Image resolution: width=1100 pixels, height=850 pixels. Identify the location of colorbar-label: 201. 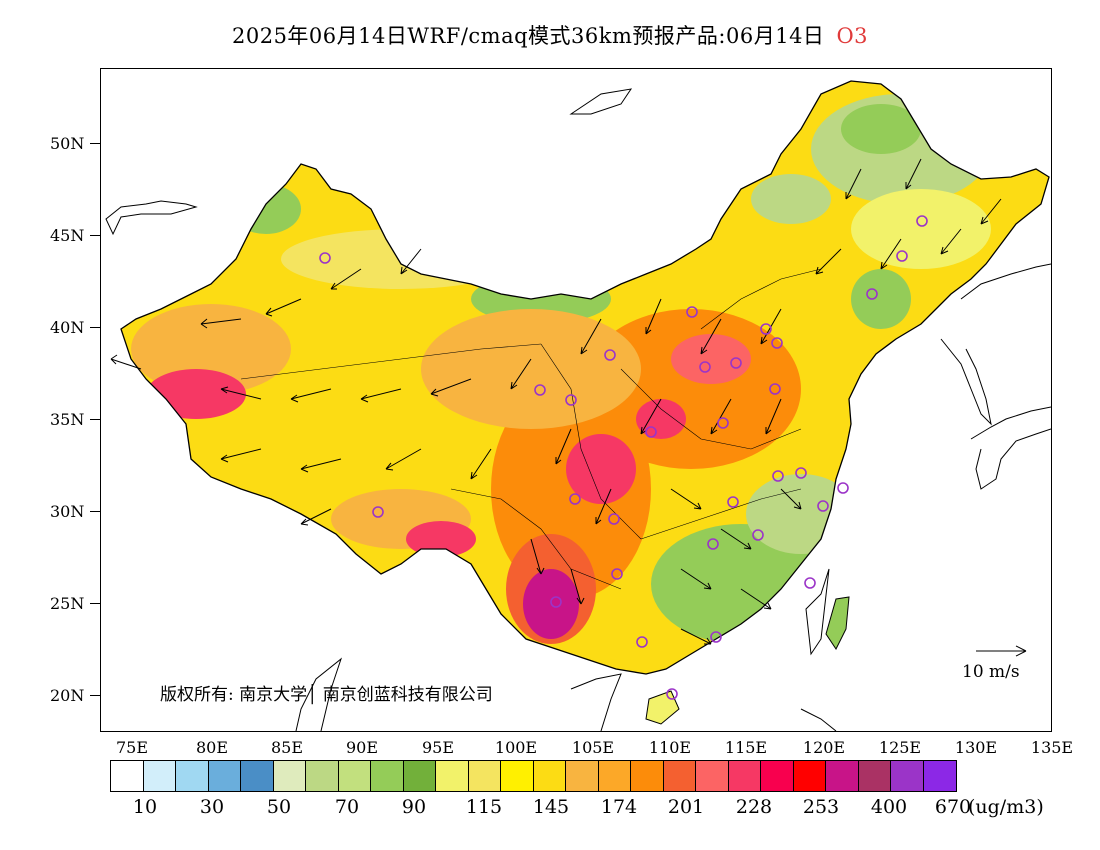
(686, 807).